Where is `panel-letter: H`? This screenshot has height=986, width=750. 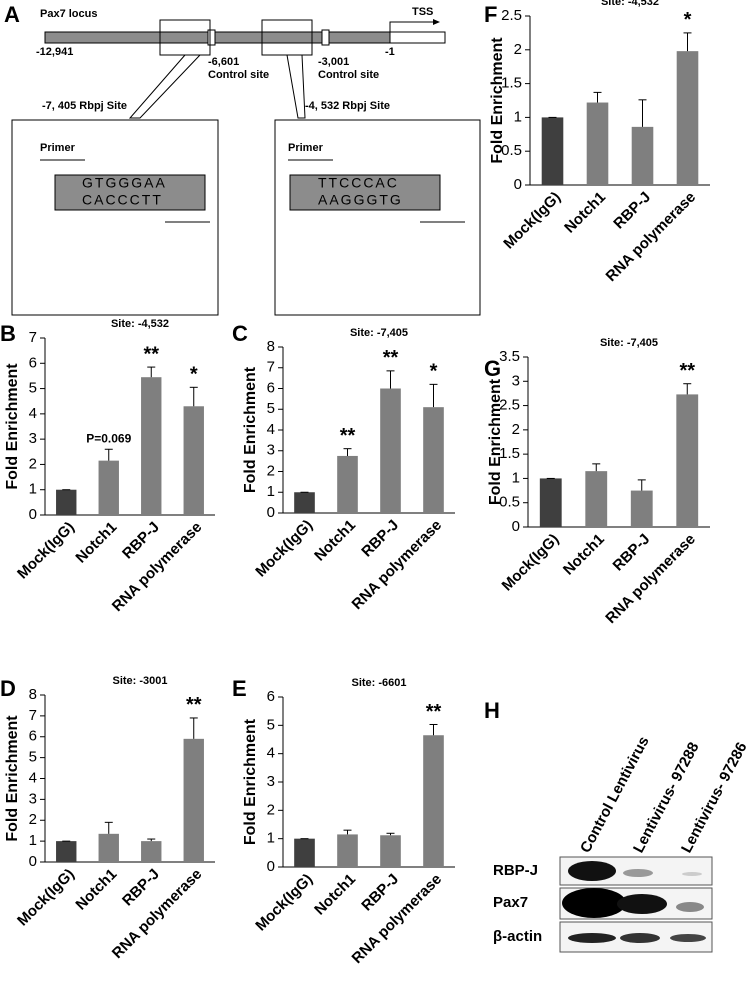
panel-letter: H is located at coordinates (492, 710).